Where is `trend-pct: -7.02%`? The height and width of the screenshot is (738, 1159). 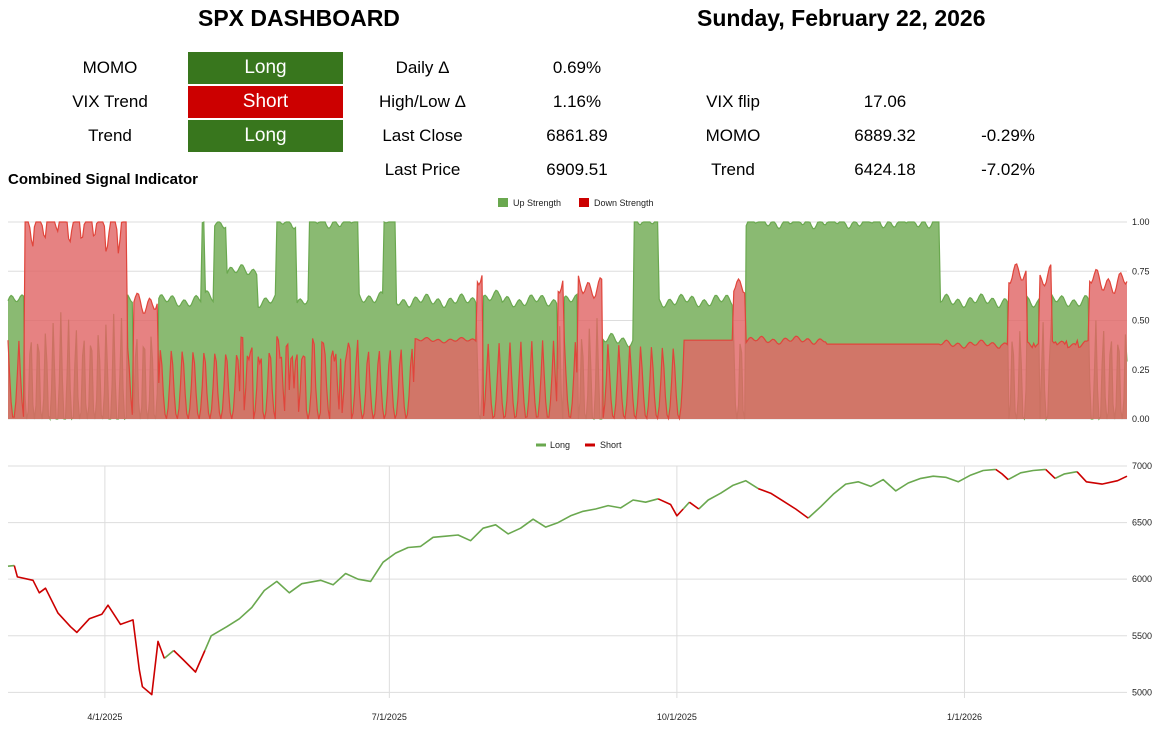
trend-pct: -7.02% is located at coordinates (1008, 169).